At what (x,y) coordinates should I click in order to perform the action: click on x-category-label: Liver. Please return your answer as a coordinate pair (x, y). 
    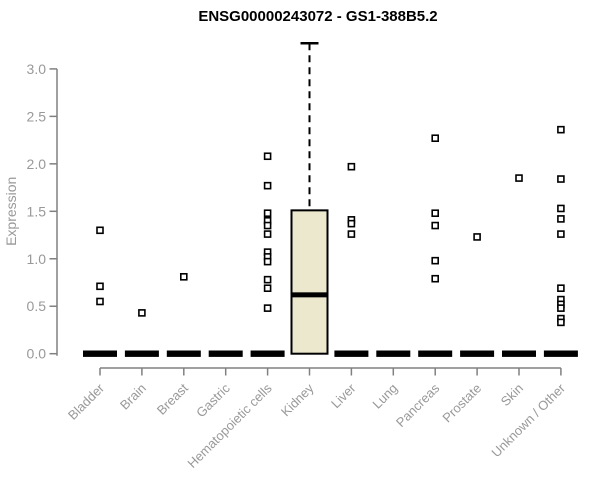
    Looking at the image, I should click on (343, 395).